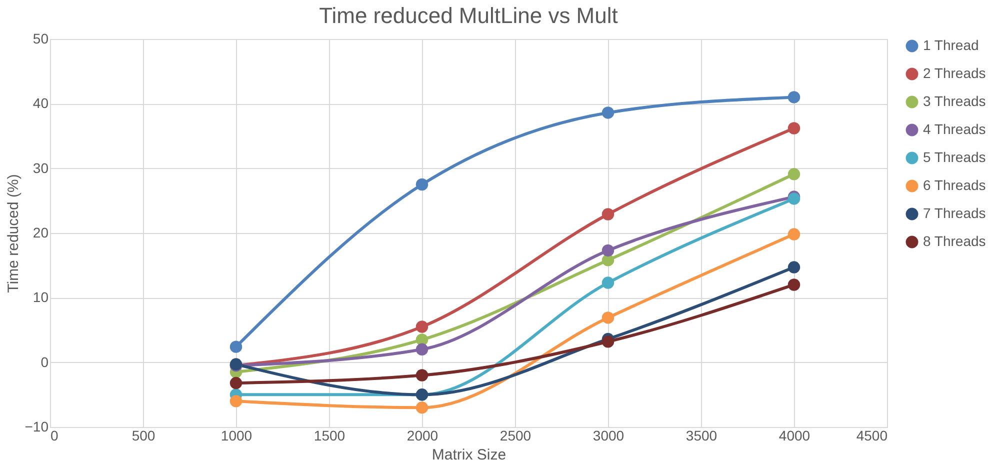 The width and height of the screenshot is (992, 467). What do you see at coordinates (954, 241) in the screenshot?
I see `legend-label: 8 Threads` at bounding box center [954, 241].